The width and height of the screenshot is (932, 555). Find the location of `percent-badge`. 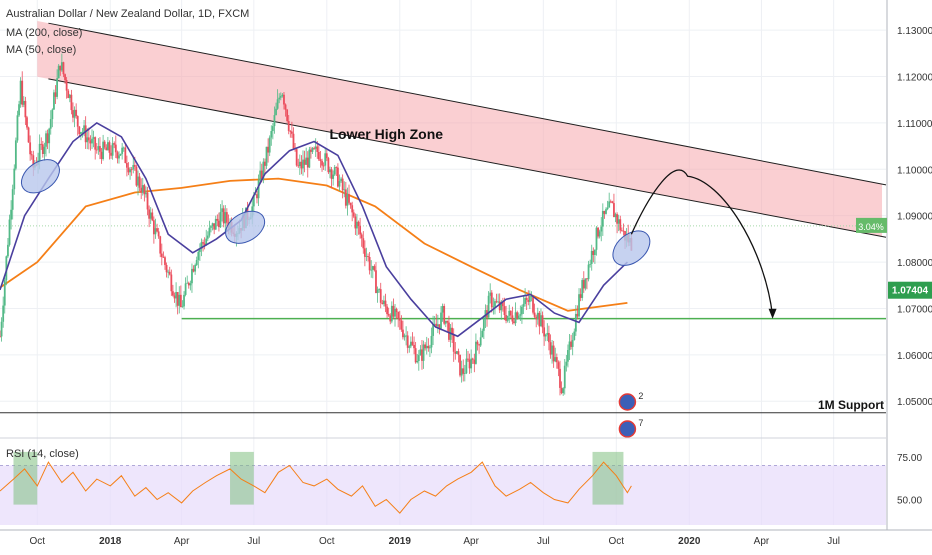

percent-badge is located at coordinates (871, 225).